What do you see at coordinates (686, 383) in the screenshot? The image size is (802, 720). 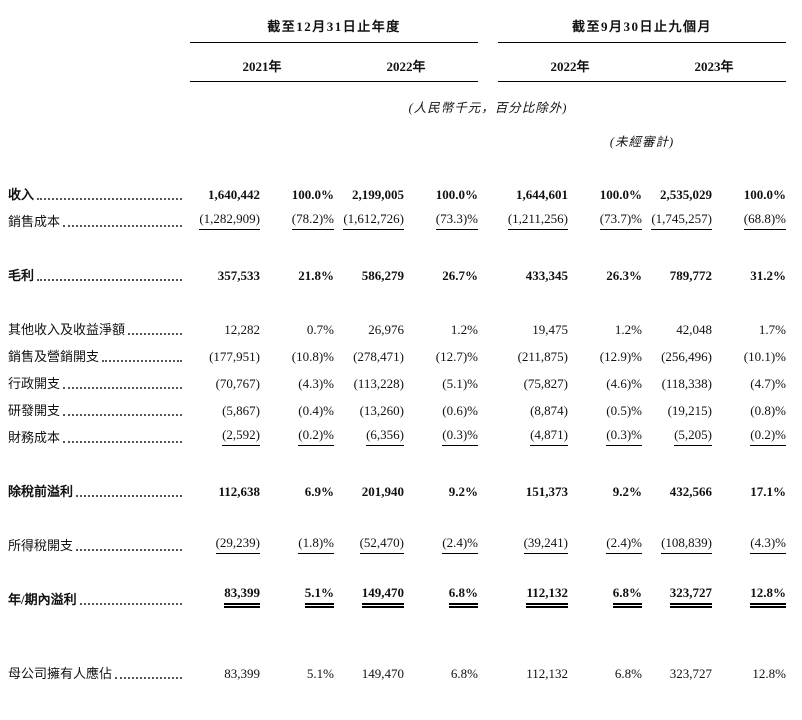 I see `value-cell: (118,338)` at bounding box center [686, 383].